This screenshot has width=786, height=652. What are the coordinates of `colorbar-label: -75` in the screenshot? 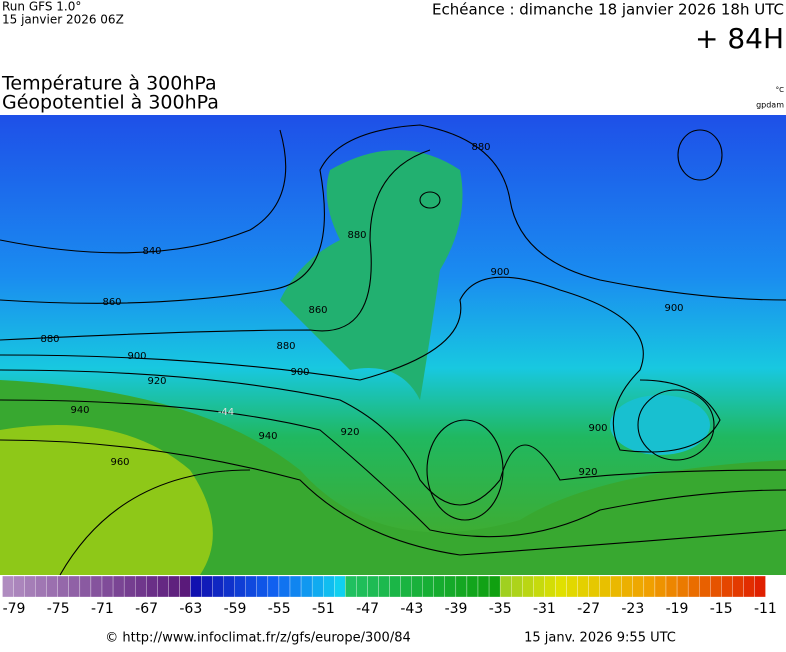 It's located at (58, 609).